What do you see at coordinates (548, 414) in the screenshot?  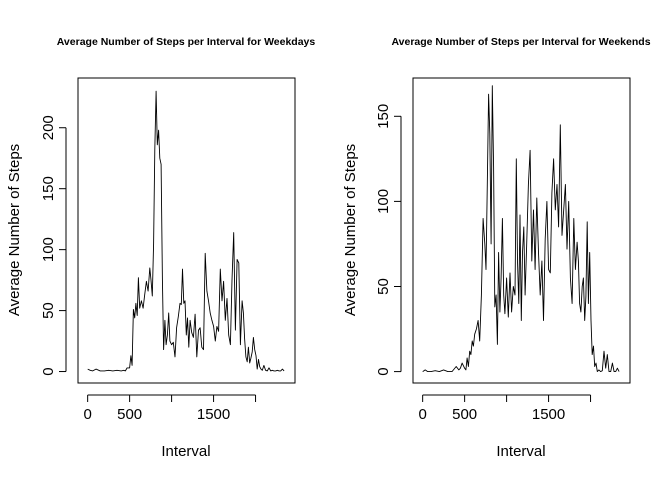 I see `weekends-x-tick-label: 1500` at bounding box center [548, 414].